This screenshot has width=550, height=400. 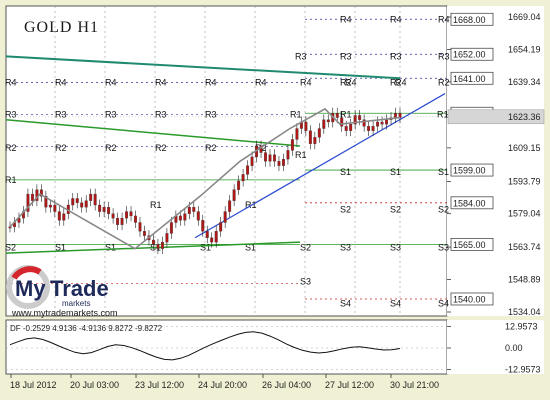 What do you see at coordinates (30, 288) in the screenshot?
I see `logo-my: My` at bounding box center [30, 288].